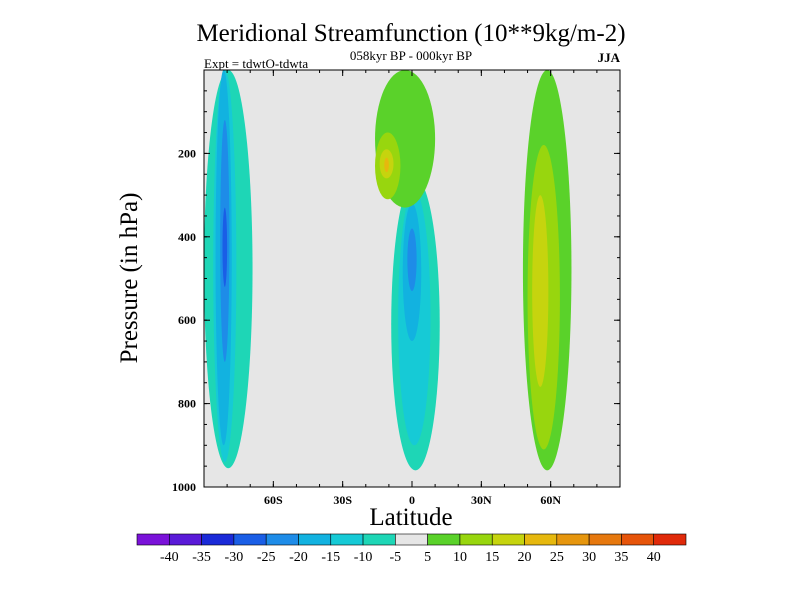  What do you see at coordinates (273, 500) in the screenshot?
I see `x-tick-label: 60S` at bounding box center [273, 500].